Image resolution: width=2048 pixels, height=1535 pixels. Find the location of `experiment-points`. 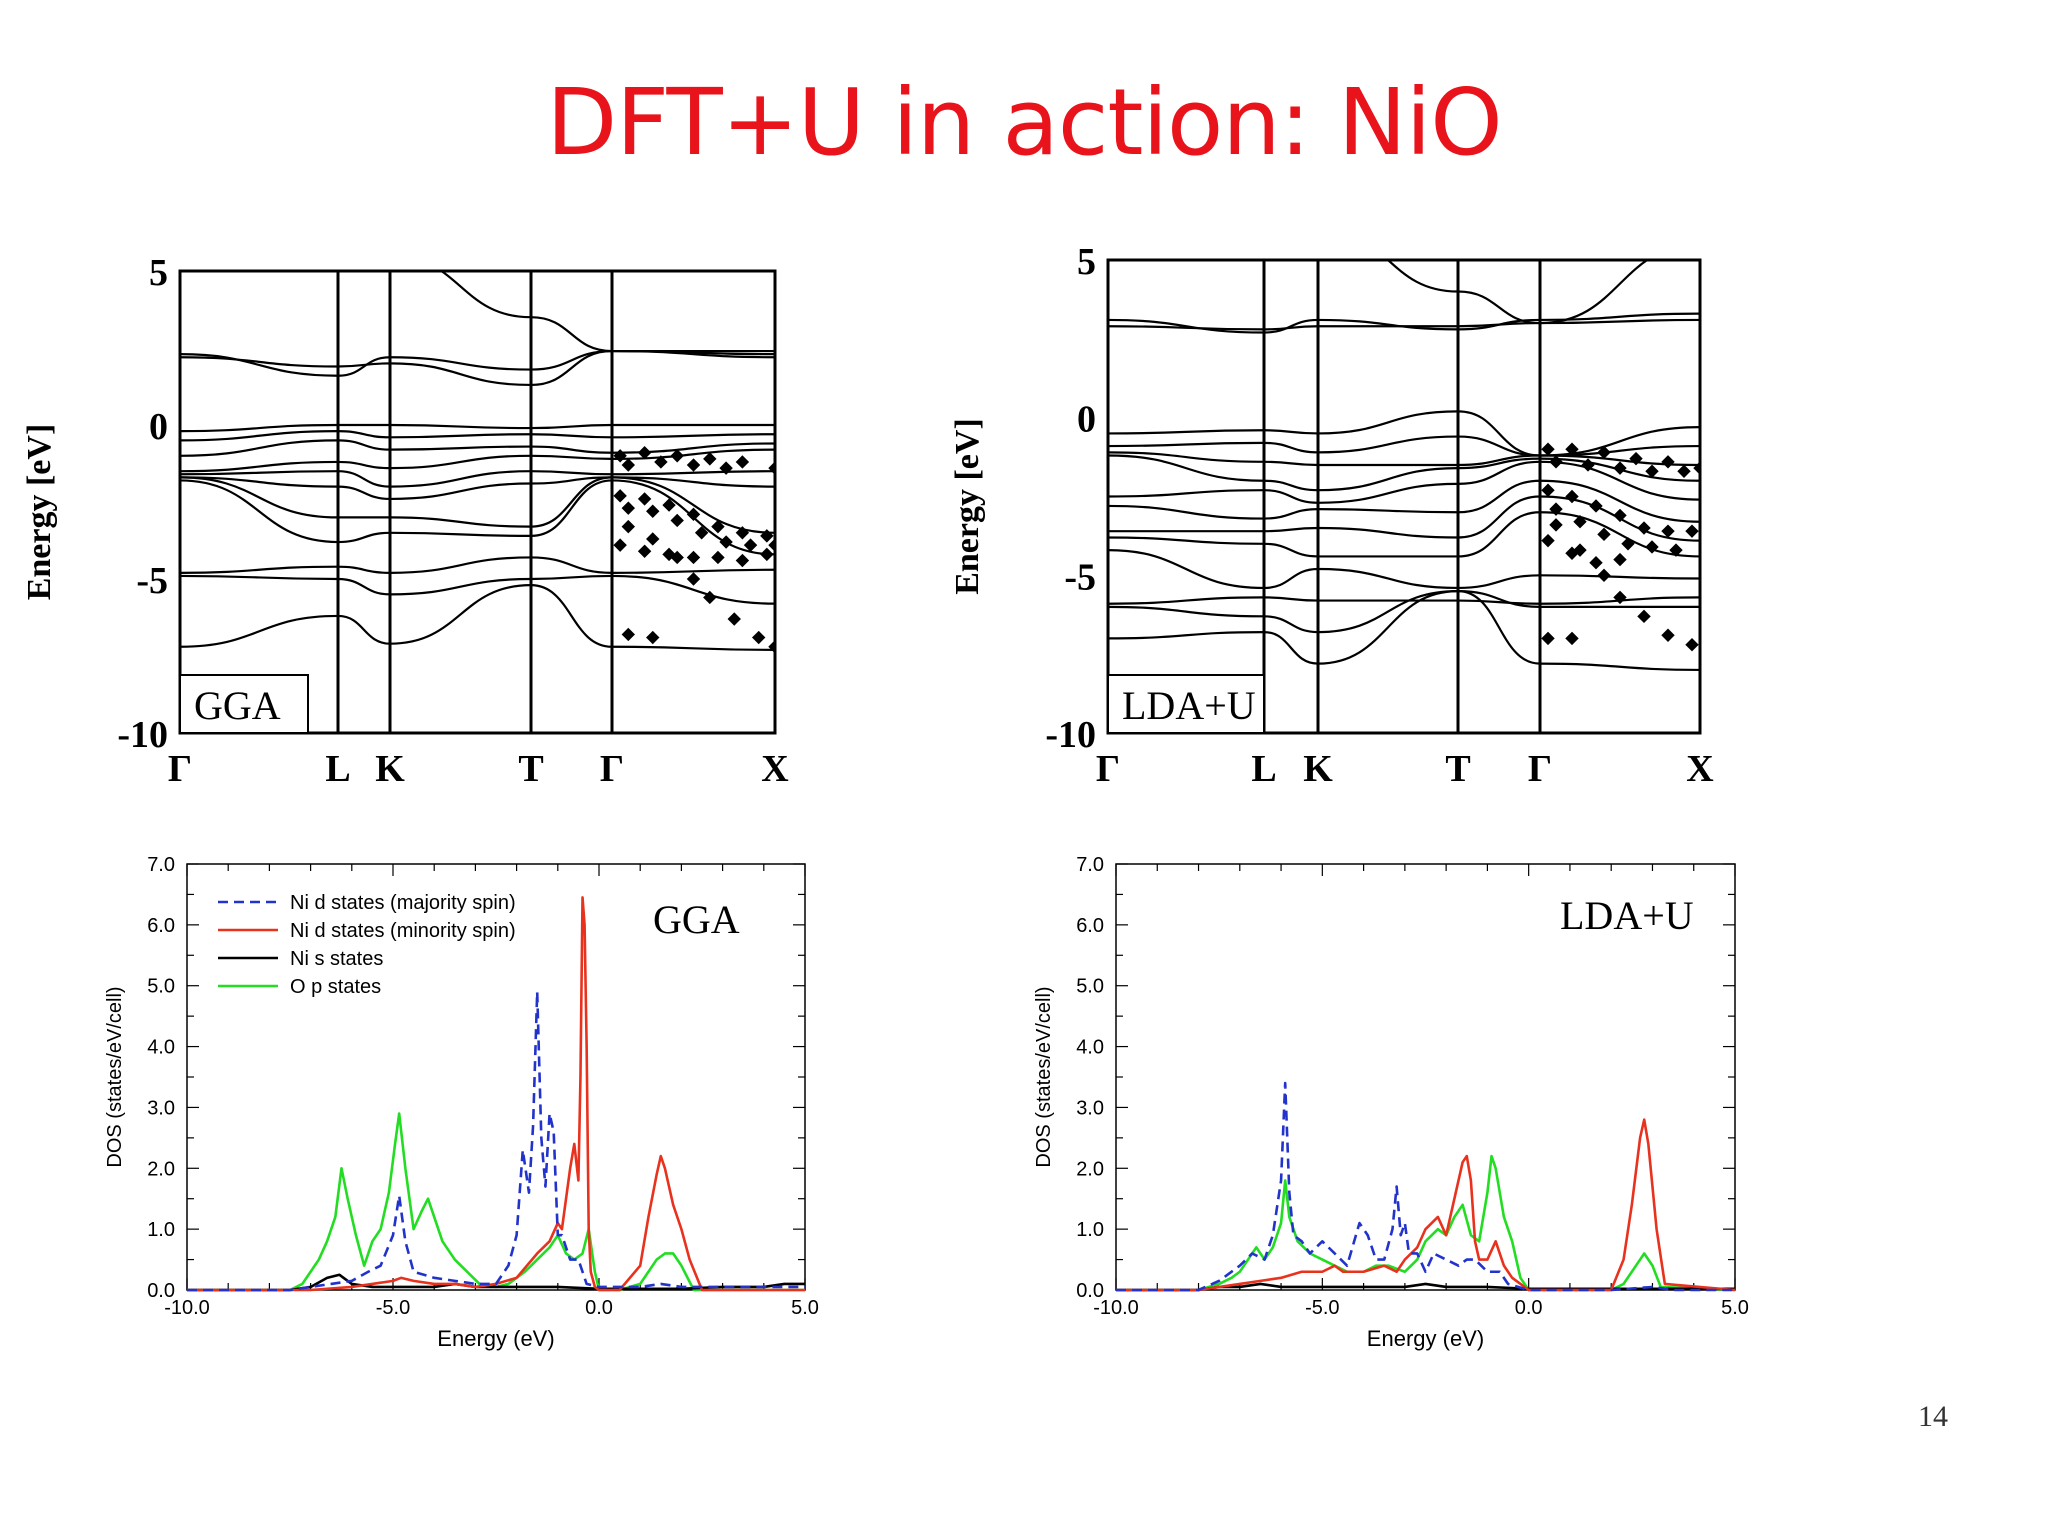

experiment-points is located at coordinates (1620, 547).